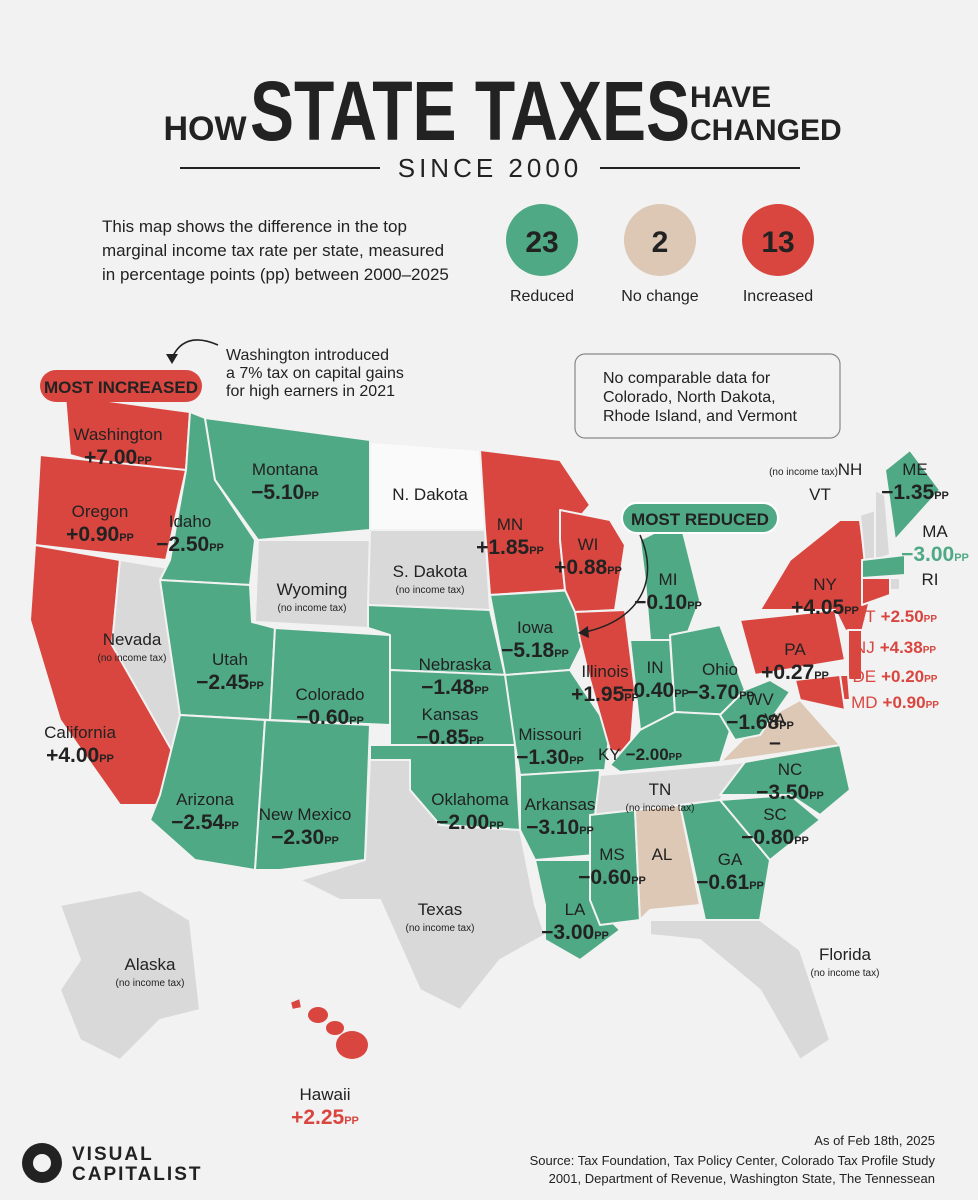  What do you see at coordinates (640, 754) in the screenshot?
I see `state-label: KY −2.00PP` at bounding box center [640, 754].